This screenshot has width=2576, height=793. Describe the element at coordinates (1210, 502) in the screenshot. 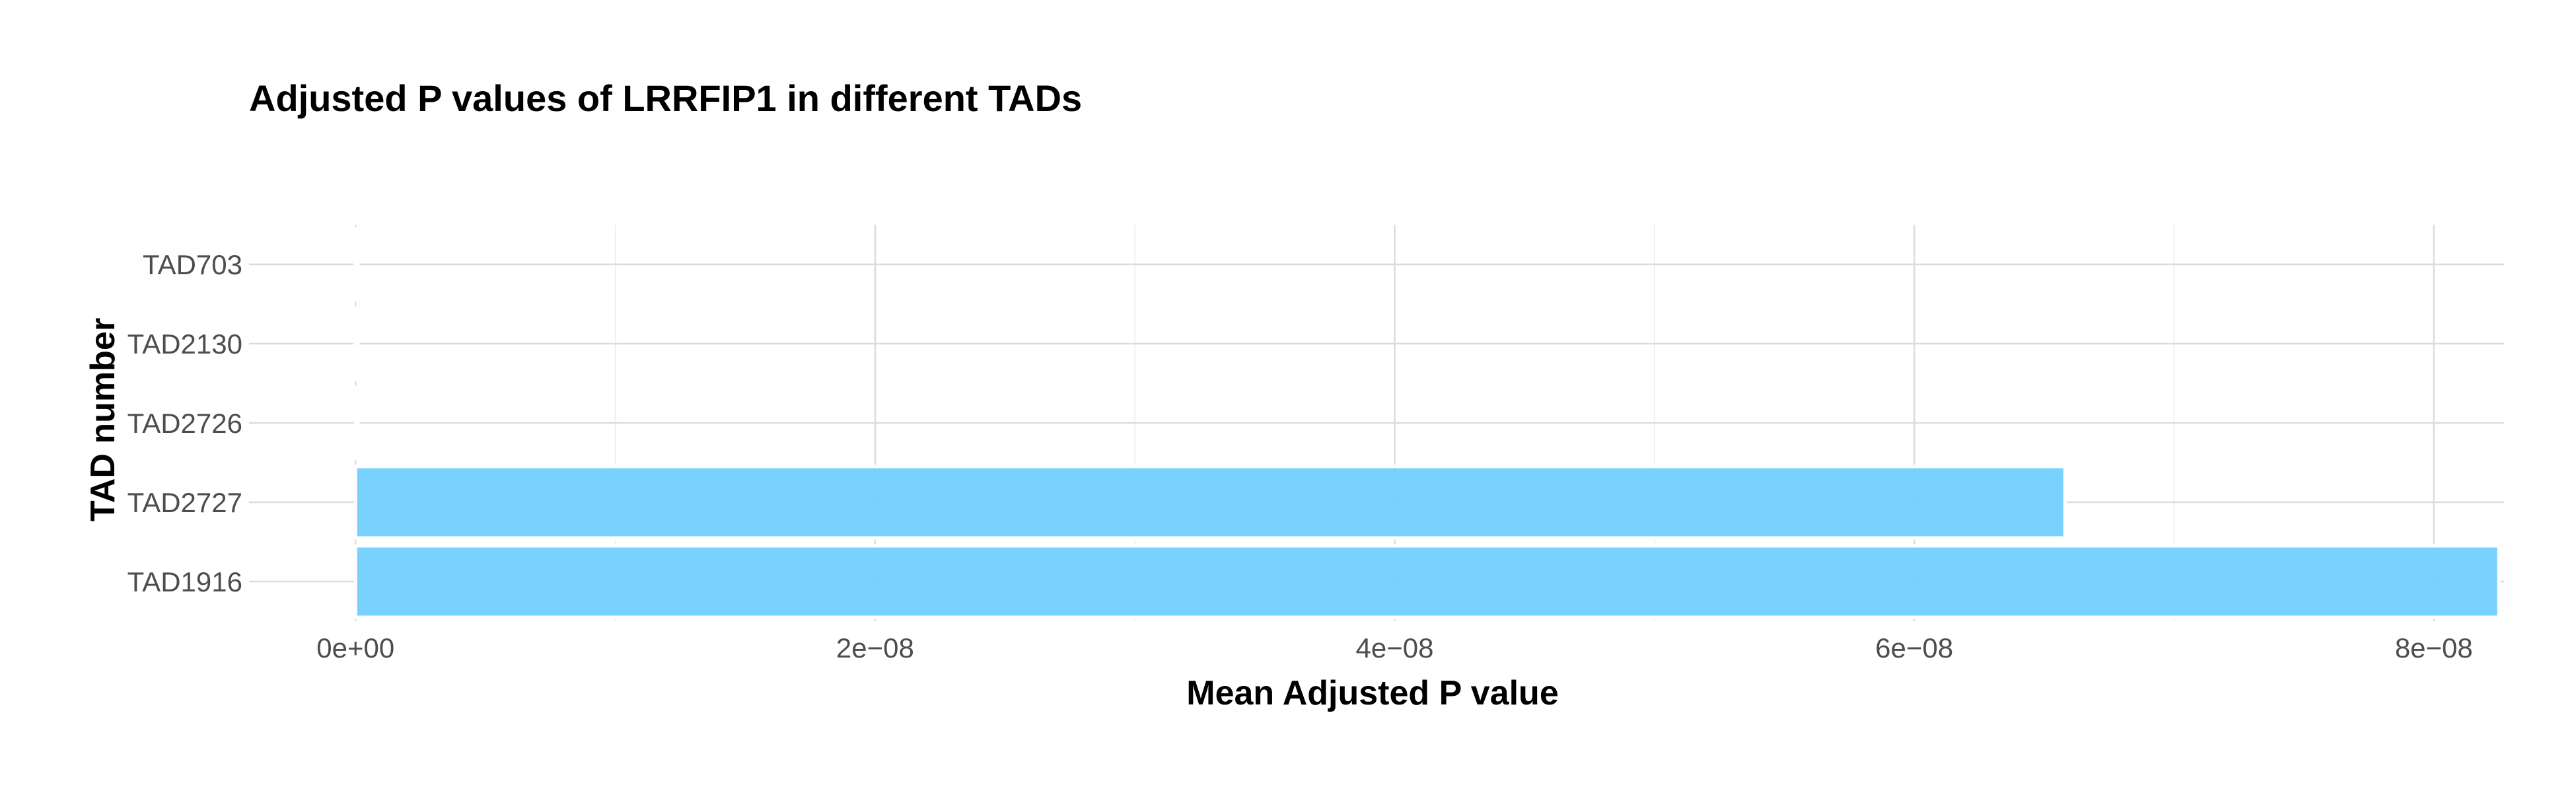

I see `bar-tad2727` at that location.